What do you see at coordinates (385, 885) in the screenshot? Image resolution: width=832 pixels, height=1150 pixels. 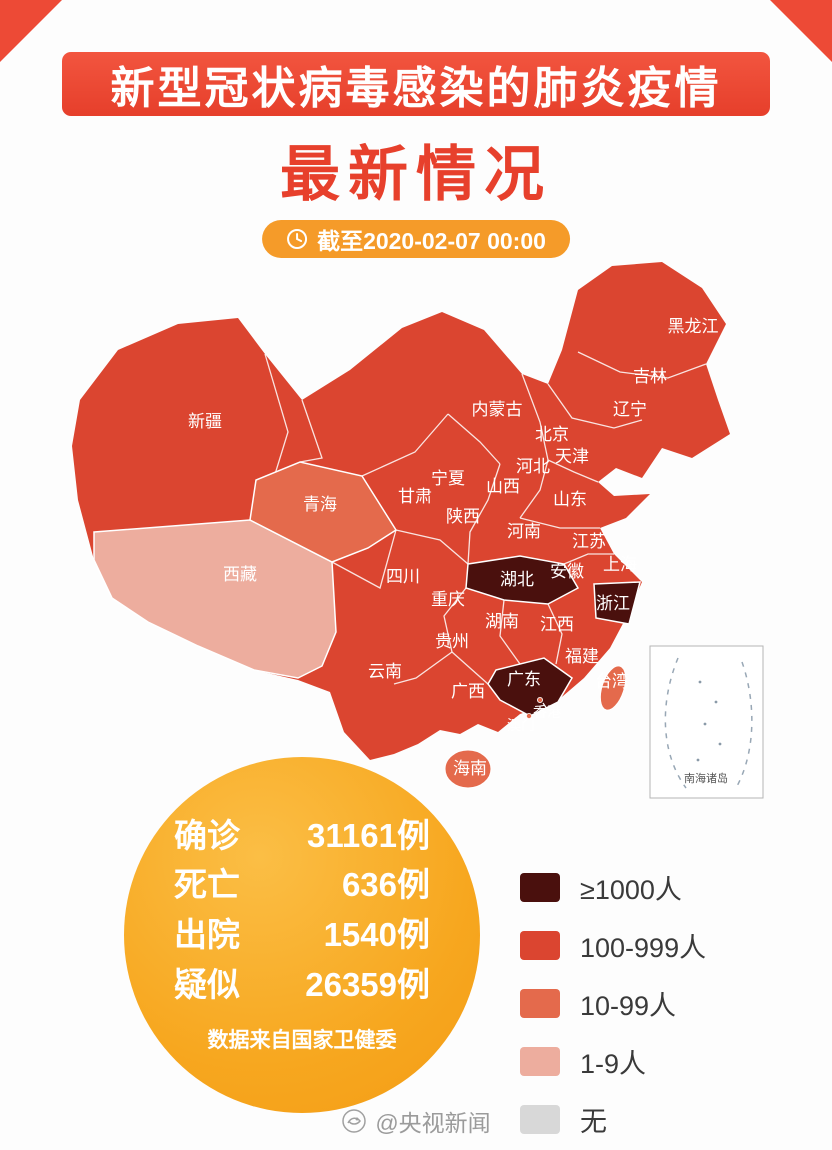 I see `stat-value: 636例` at bounding box center [385, 885].